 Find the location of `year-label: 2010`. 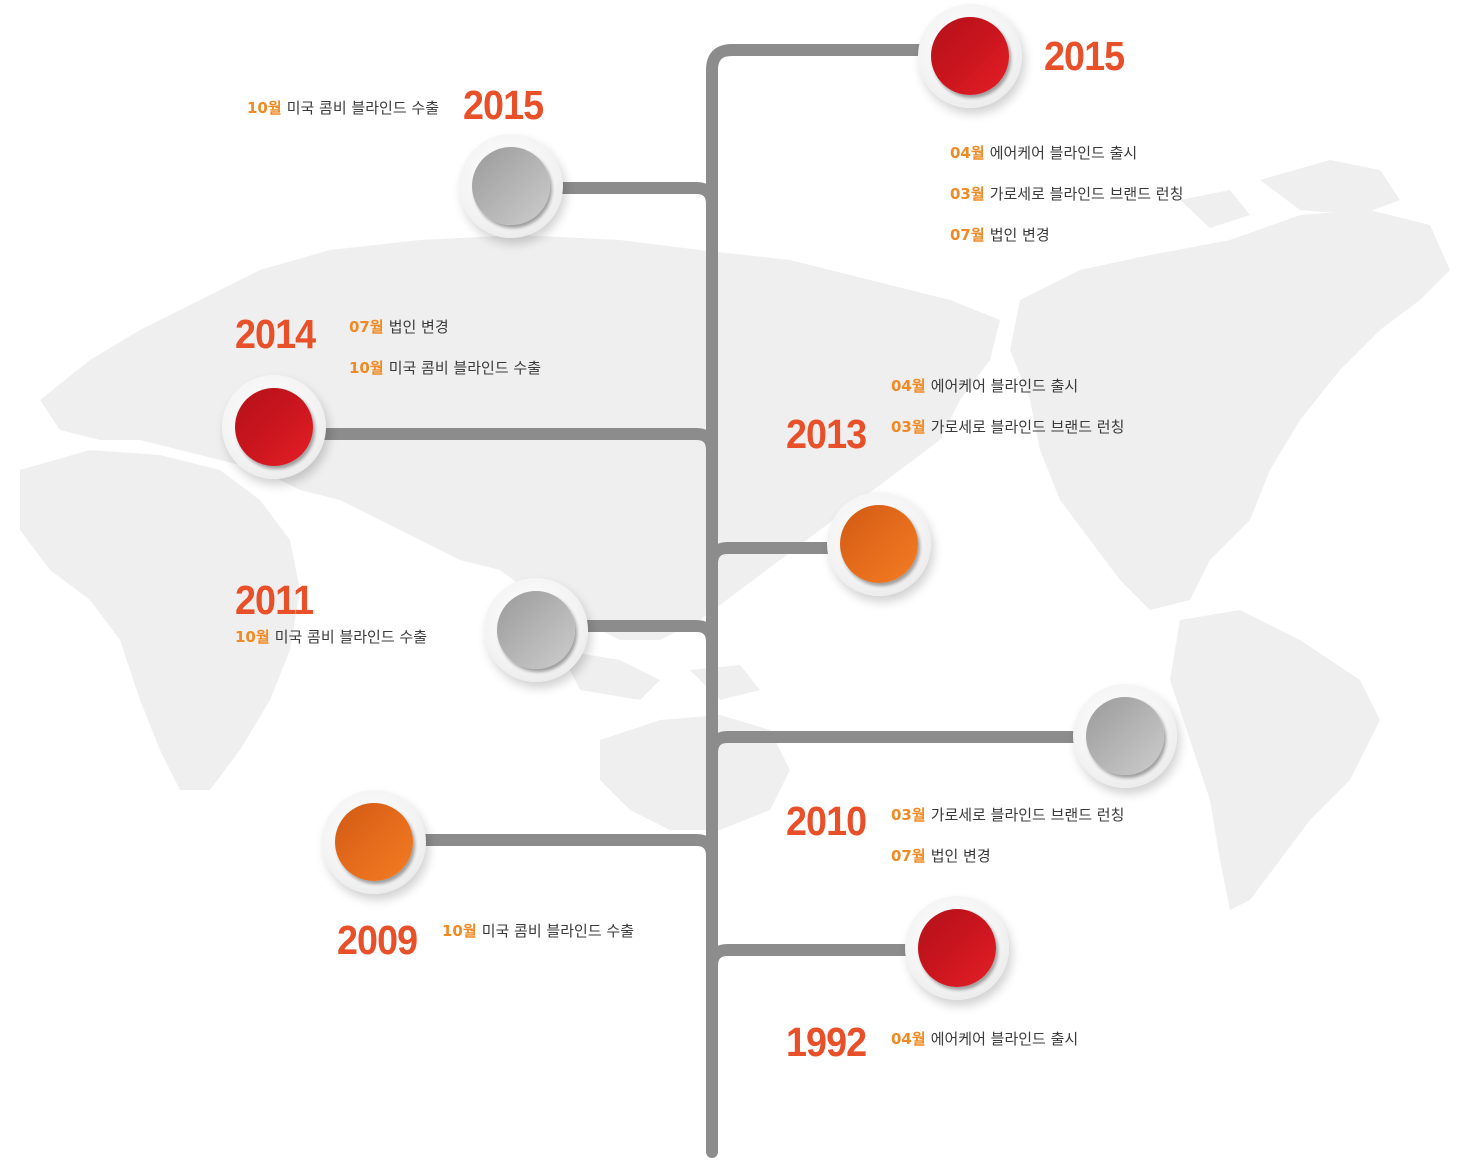

year-label: 2010 is located at coordinates (826, 821).